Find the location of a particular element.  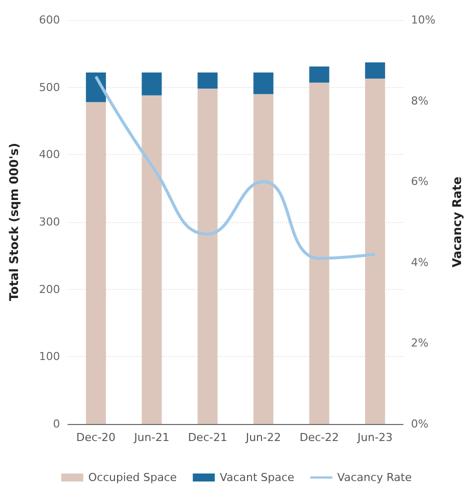

y2-tick-label: 6% is located at coordinates (419, 181).